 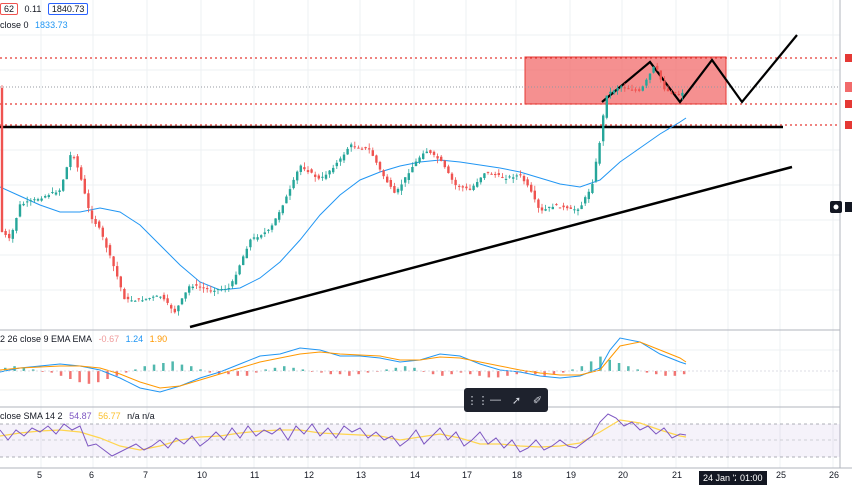 I want to click on x-axis-label: 18, so click(x=517, y=475).